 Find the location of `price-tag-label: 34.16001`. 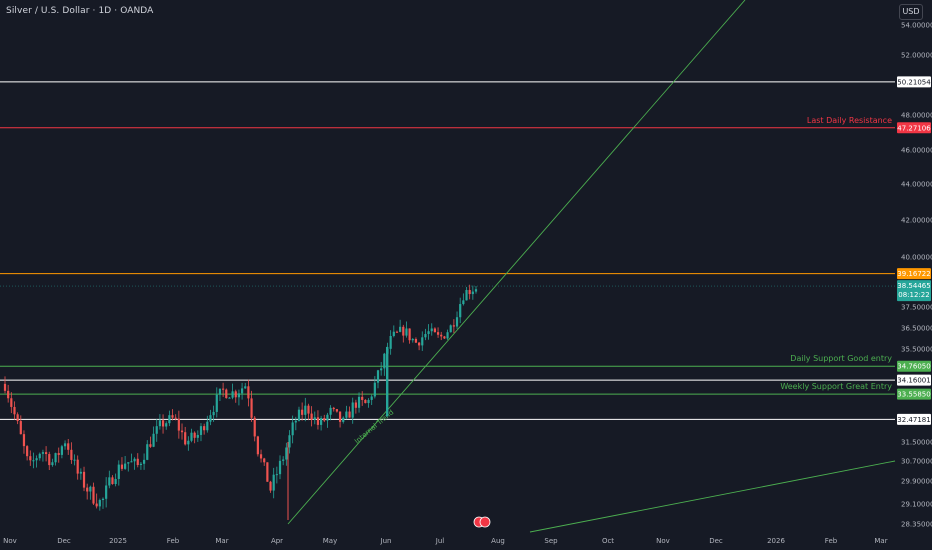

price-tag-label: 34.16001 is located at coordinates (913, 381).